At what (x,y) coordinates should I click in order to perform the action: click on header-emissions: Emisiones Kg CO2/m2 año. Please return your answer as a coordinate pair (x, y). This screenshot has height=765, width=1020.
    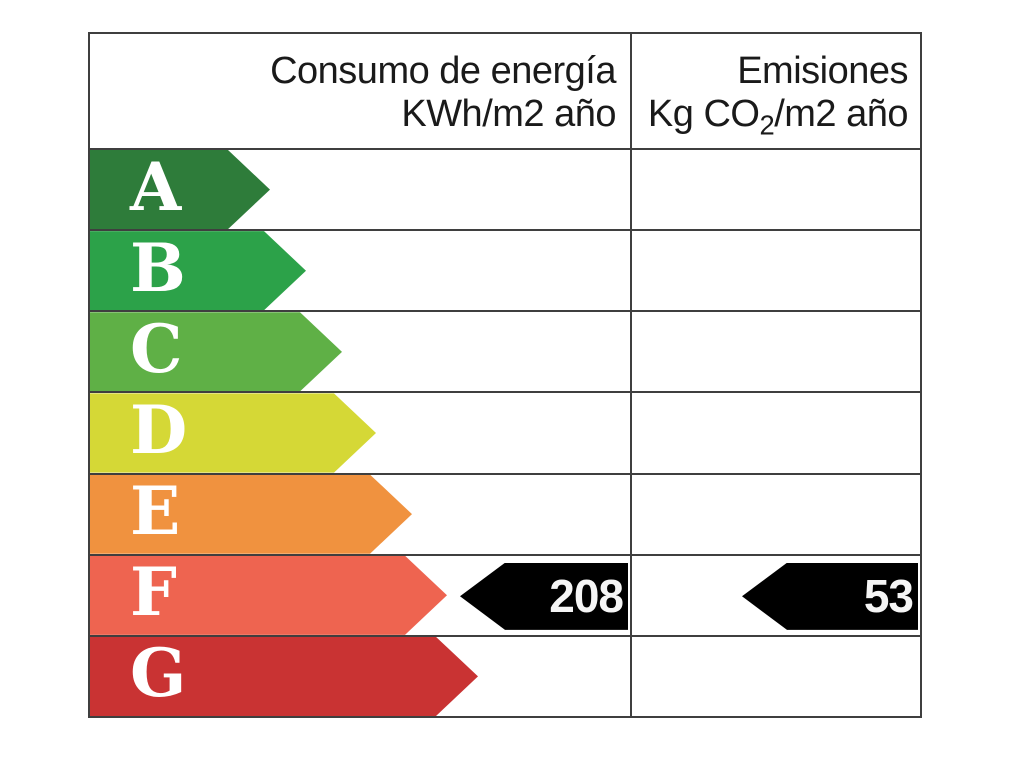
    Looking at the image, I should click on (775, 91).